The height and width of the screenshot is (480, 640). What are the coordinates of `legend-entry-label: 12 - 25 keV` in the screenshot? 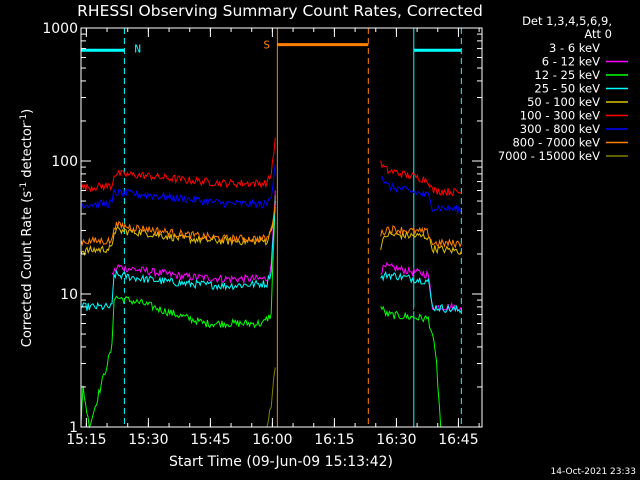 It's located at (567, 75).